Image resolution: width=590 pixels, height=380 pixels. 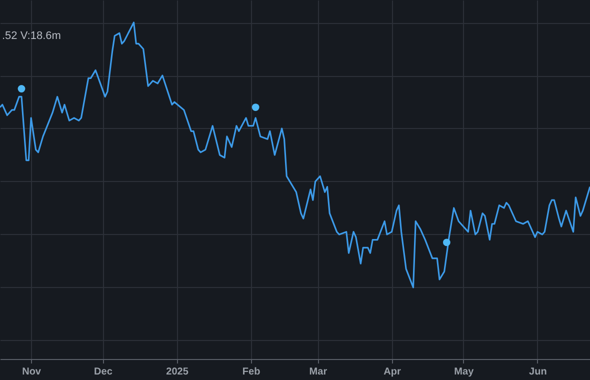 What do you see at coordinates (103, 372) in the screenshot?
I see `x-tick-label: Dec` at bounding box center [103, 372].